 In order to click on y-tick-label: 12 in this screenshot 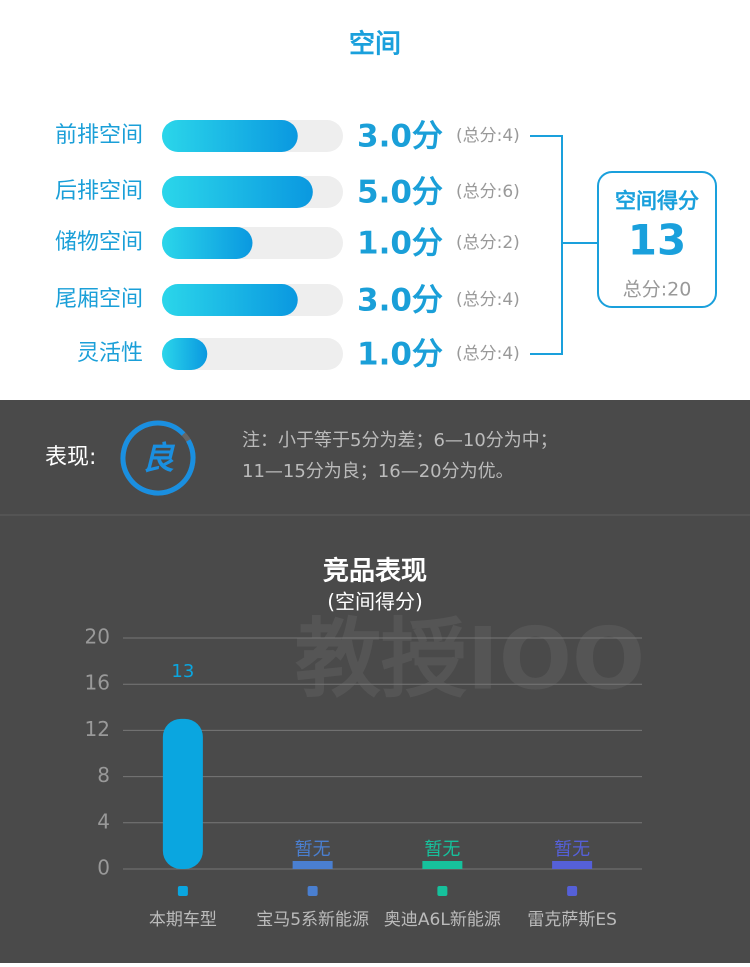, I will do `click(97, 729)`.